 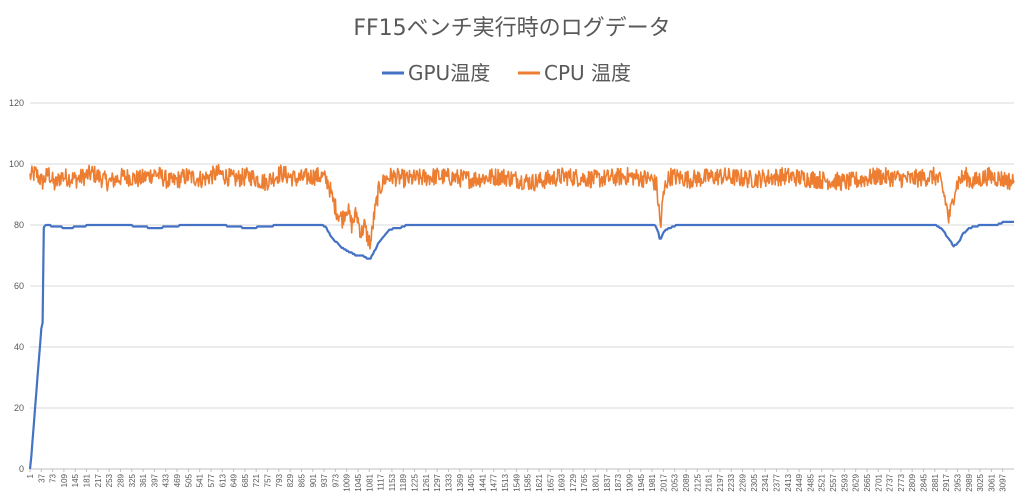 I want to click on x-tick-label: 1621, so click(x=539, y=482).